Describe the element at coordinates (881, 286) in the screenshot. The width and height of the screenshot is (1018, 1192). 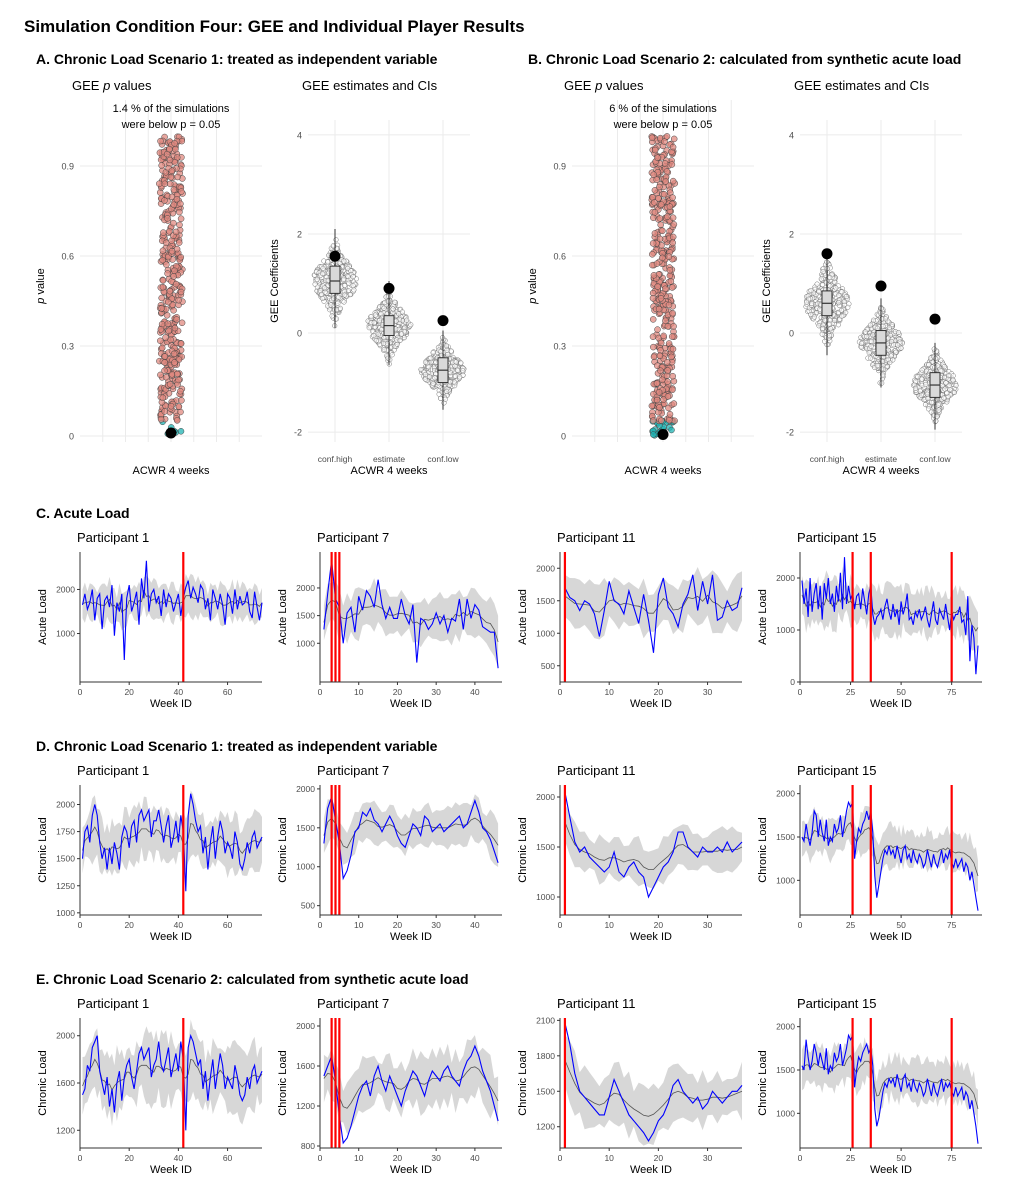
I see `observed-point` at that location.